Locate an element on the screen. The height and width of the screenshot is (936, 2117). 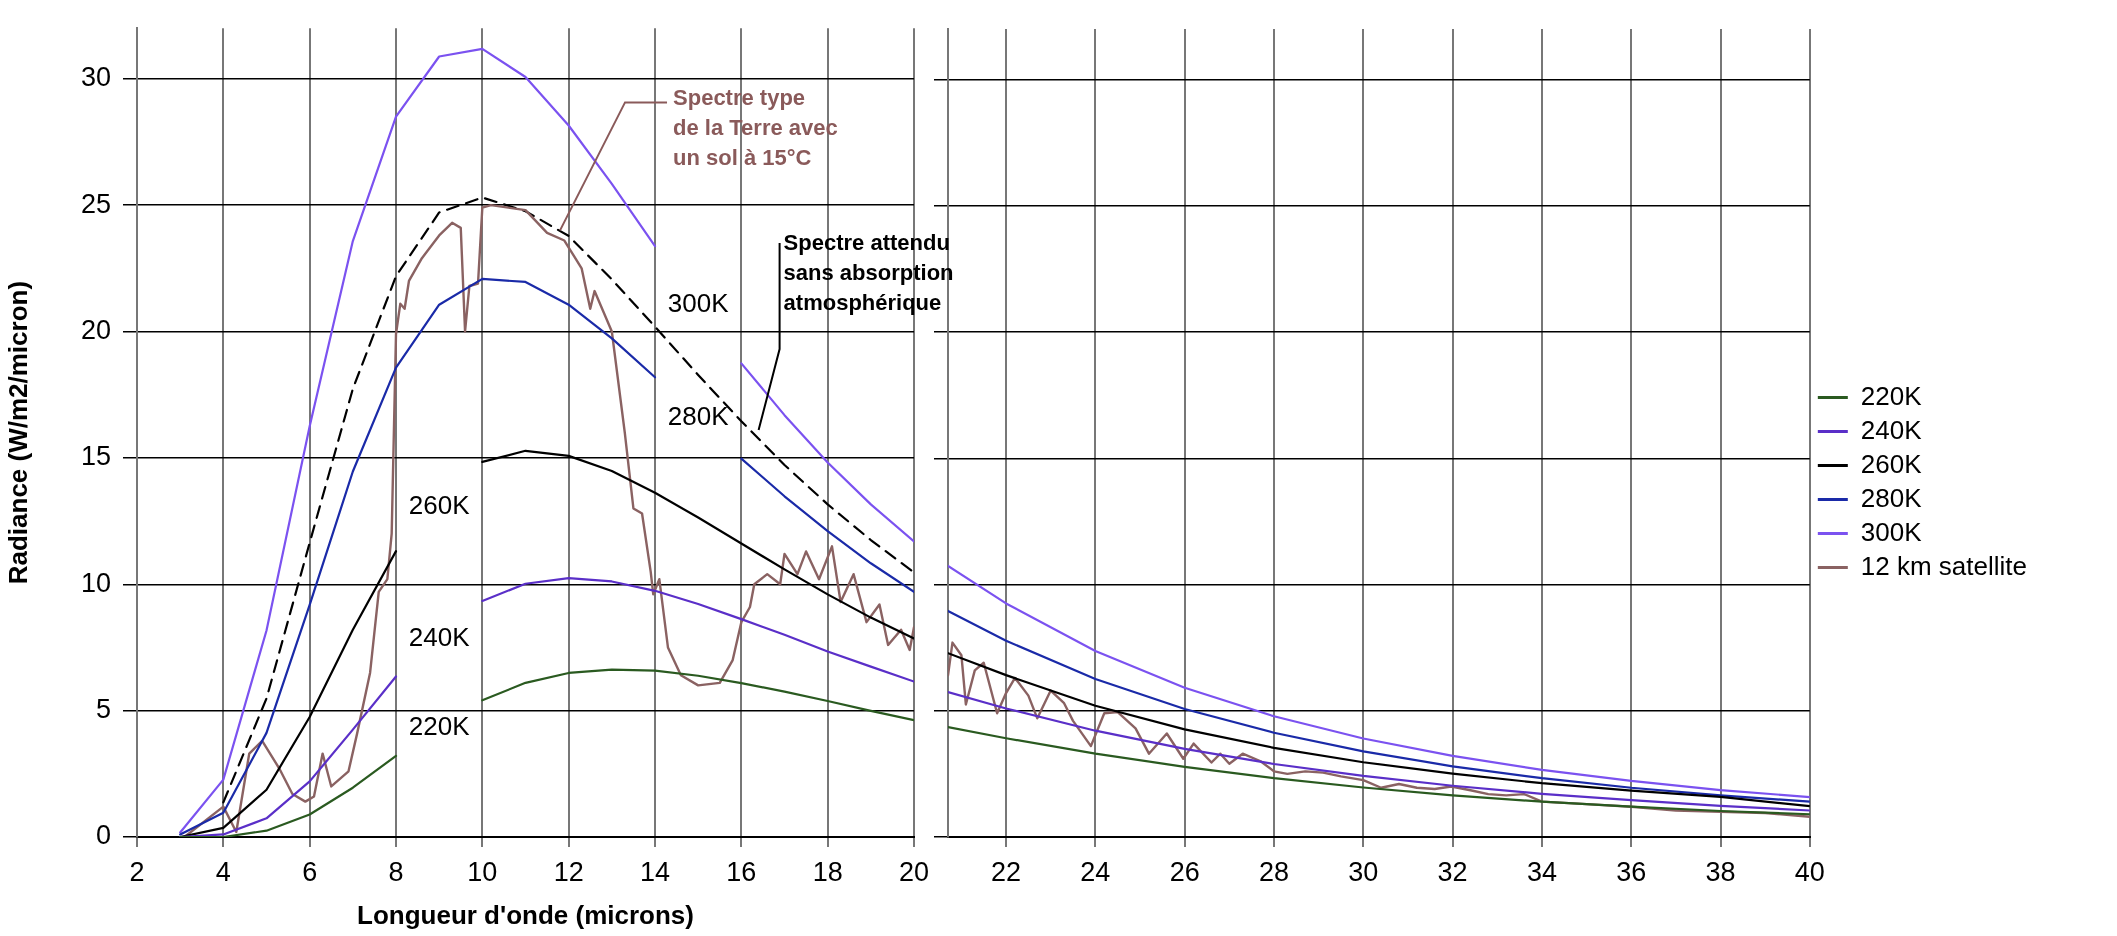
x-tick-label: 18 is located at coordinates (827, 871).